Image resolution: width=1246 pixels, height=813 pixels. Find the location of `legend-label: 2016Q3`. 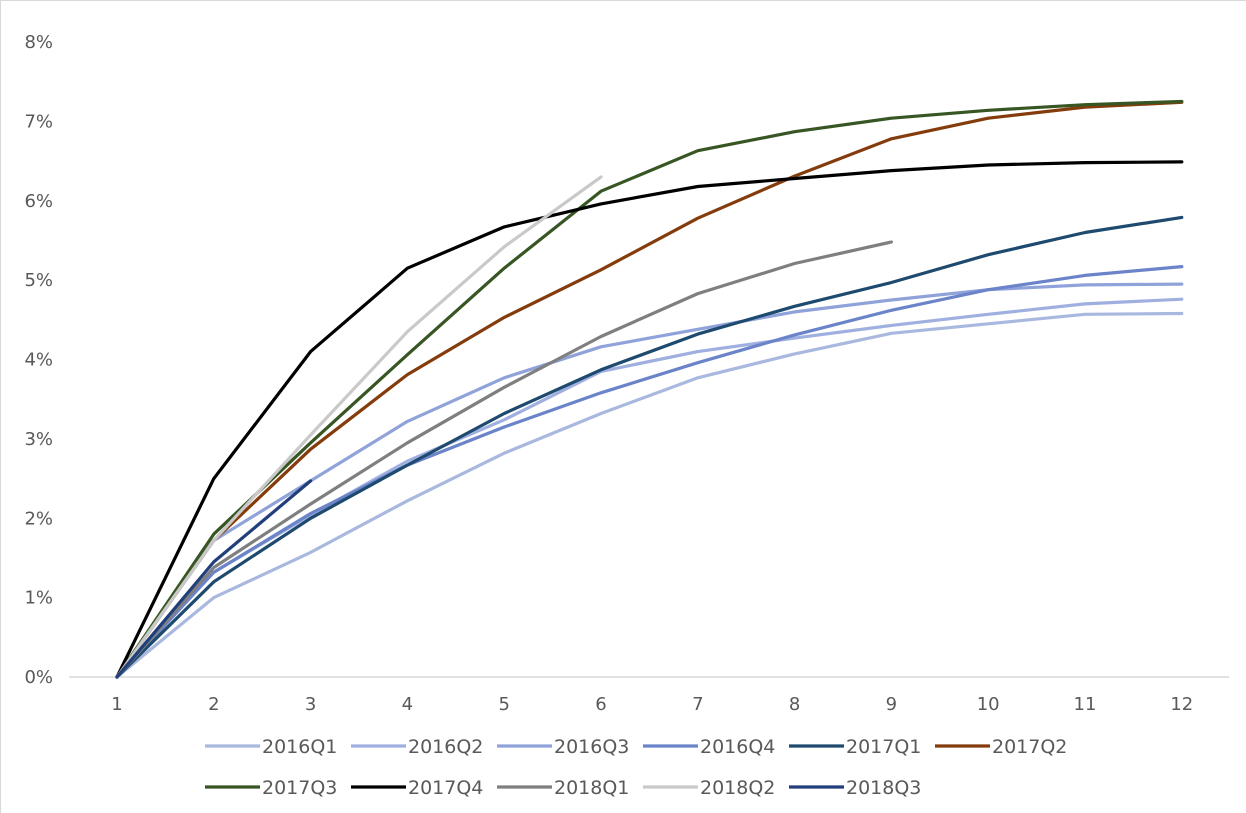

legend-label: 2016Q3 is located at coordinates (591, 747).